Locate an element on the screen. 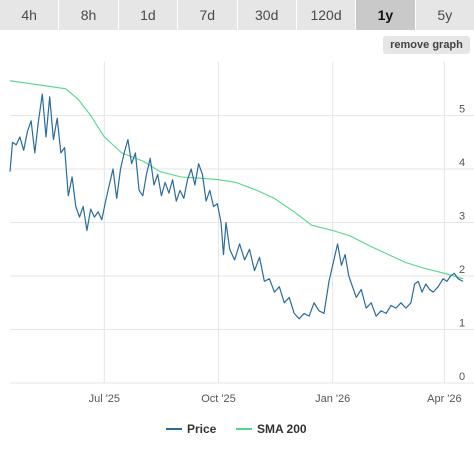 This screenshot has width=474, height=455. legend-label: SMA 200 is located at coordinates (282, 429).